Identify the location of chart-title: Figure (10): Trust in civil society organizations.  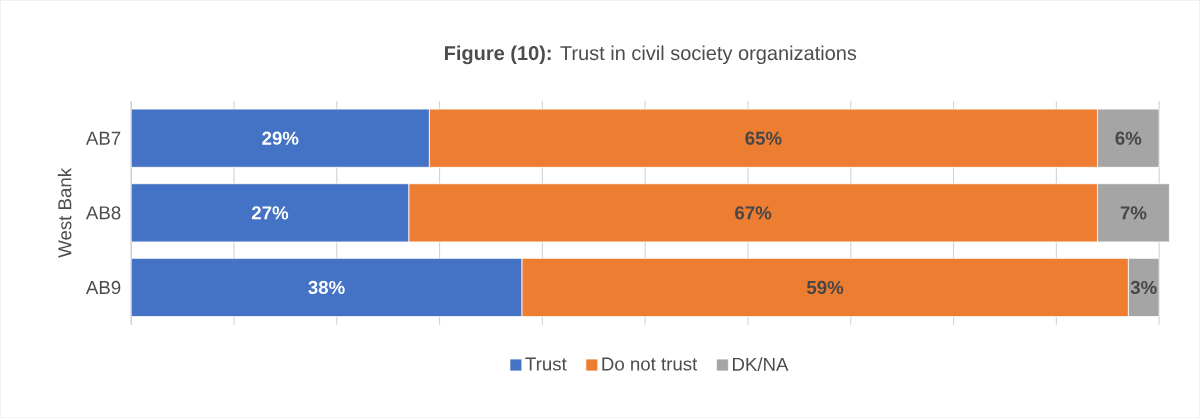
(651, 55).